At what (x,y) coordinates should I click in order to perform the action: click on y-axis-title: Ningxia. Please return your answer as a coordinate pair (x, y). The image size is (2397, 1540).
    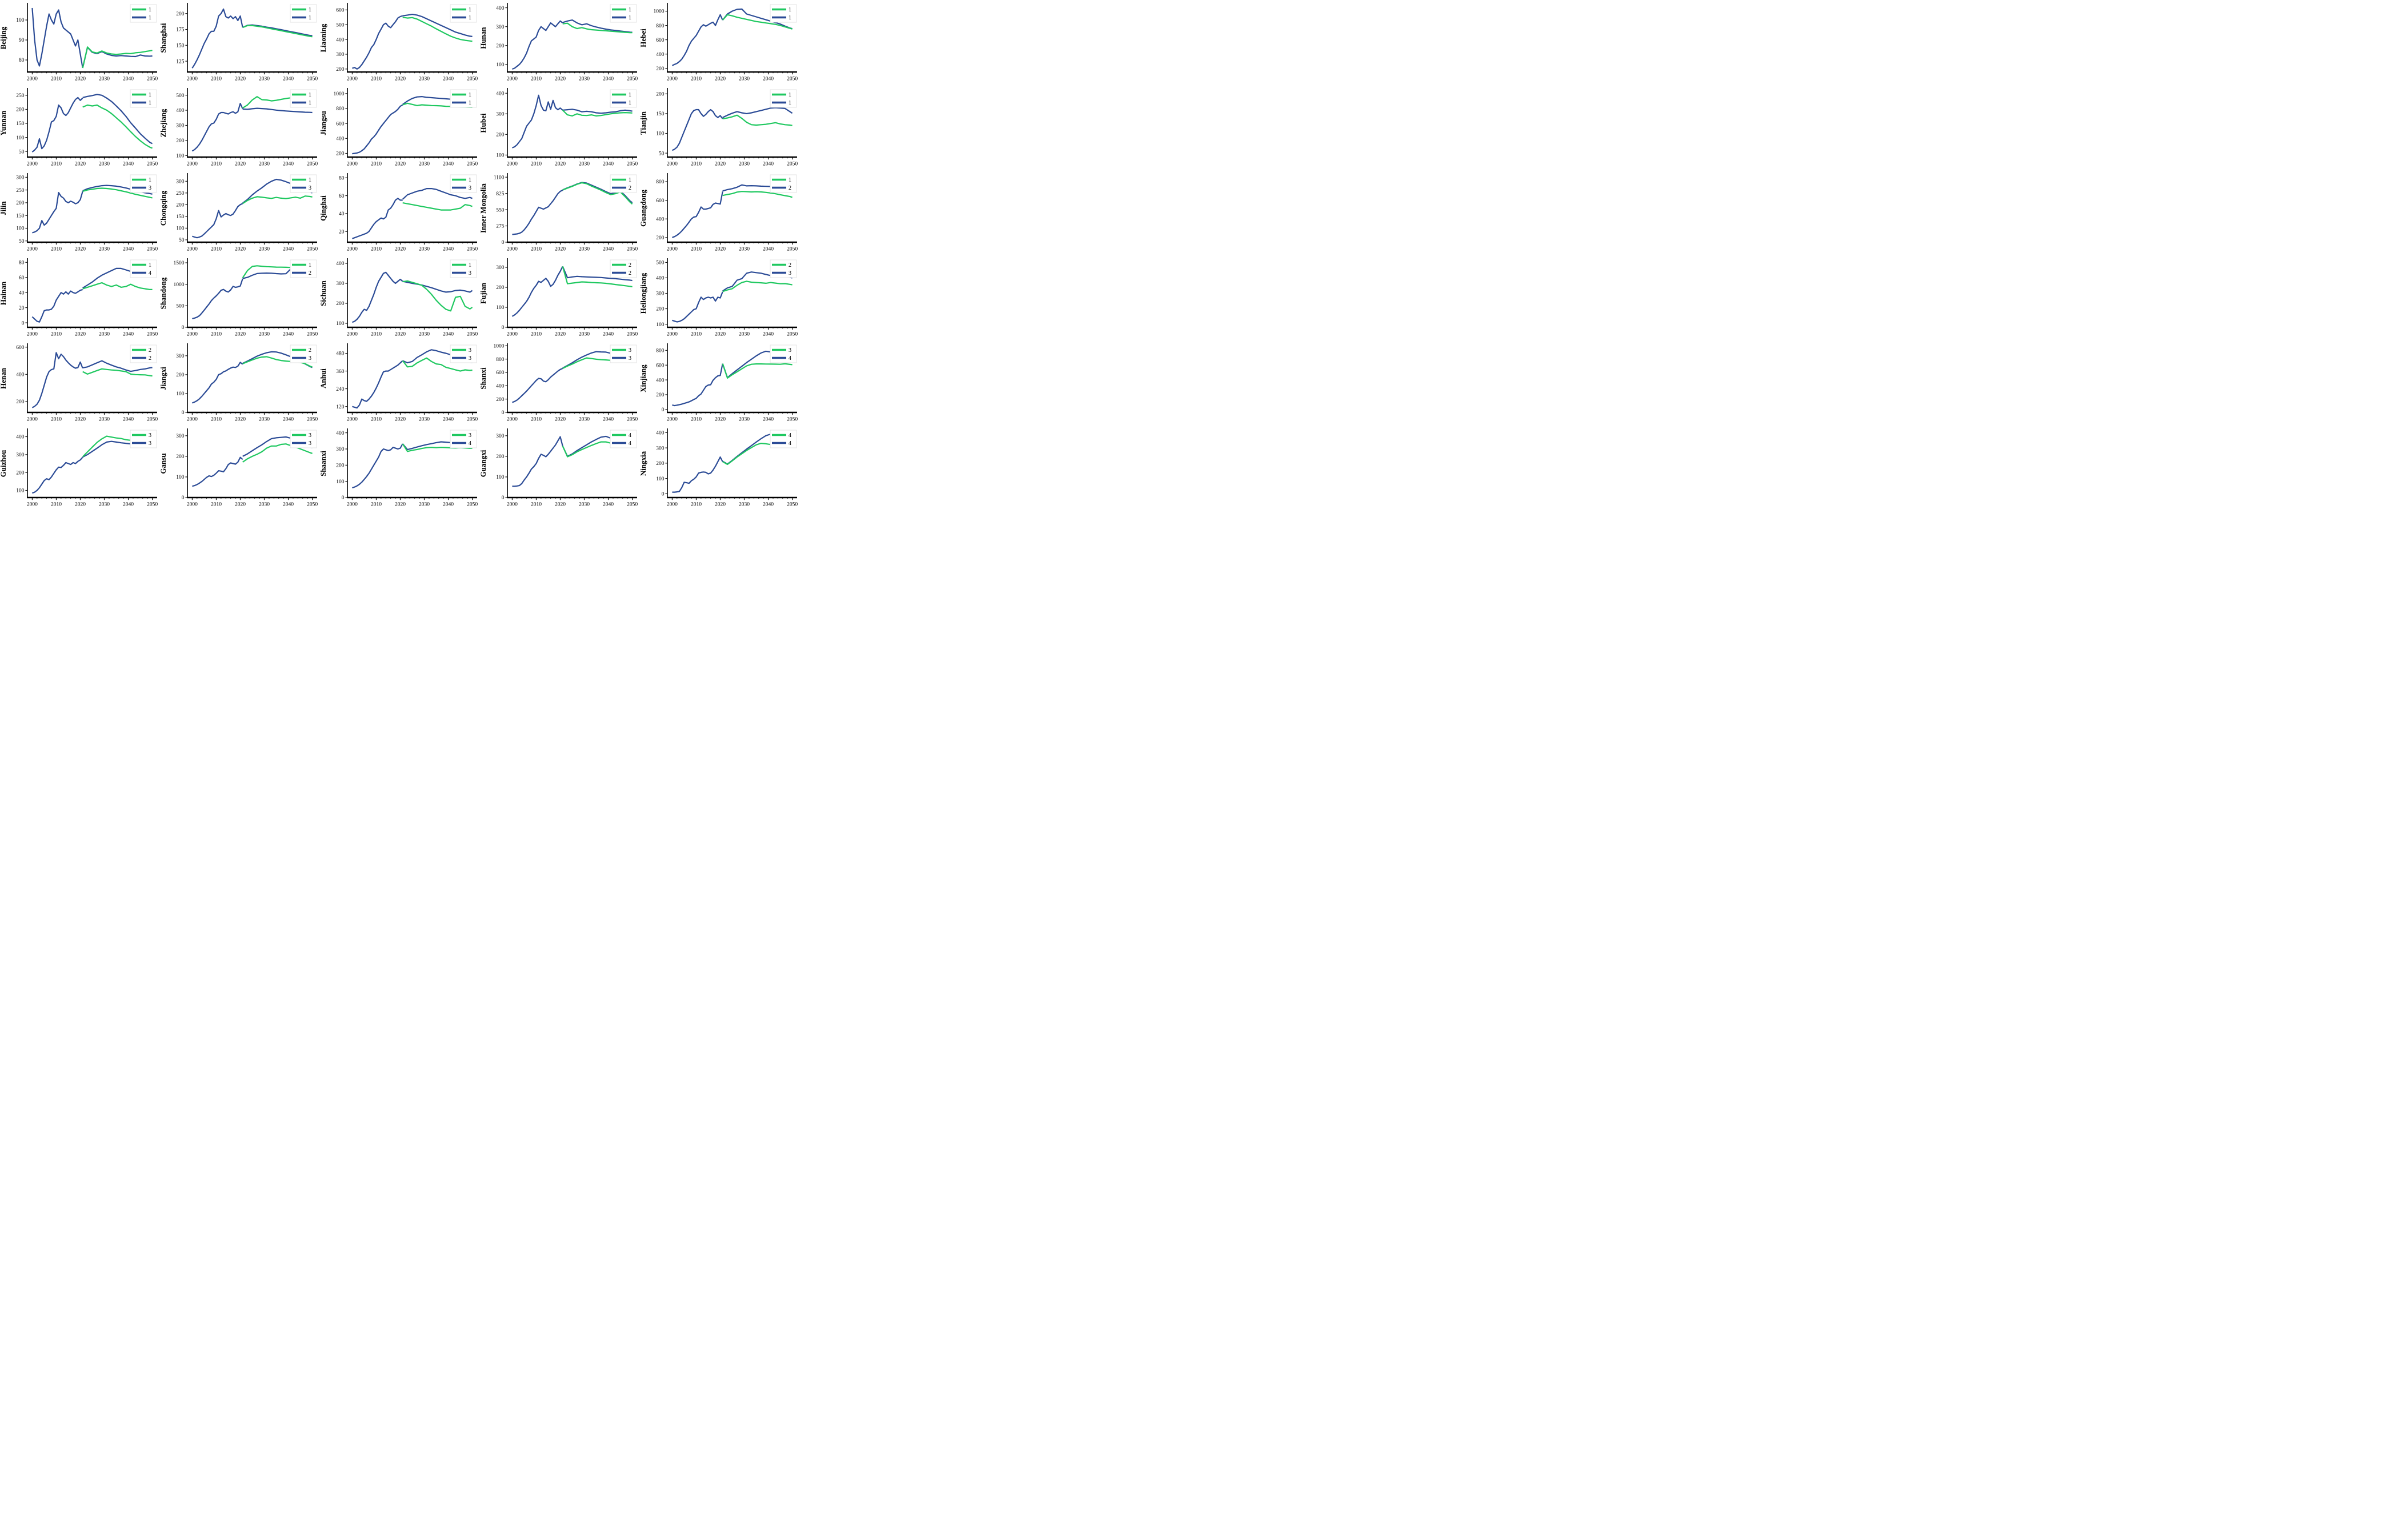
    Looking at the image, I should click on (643, 463).